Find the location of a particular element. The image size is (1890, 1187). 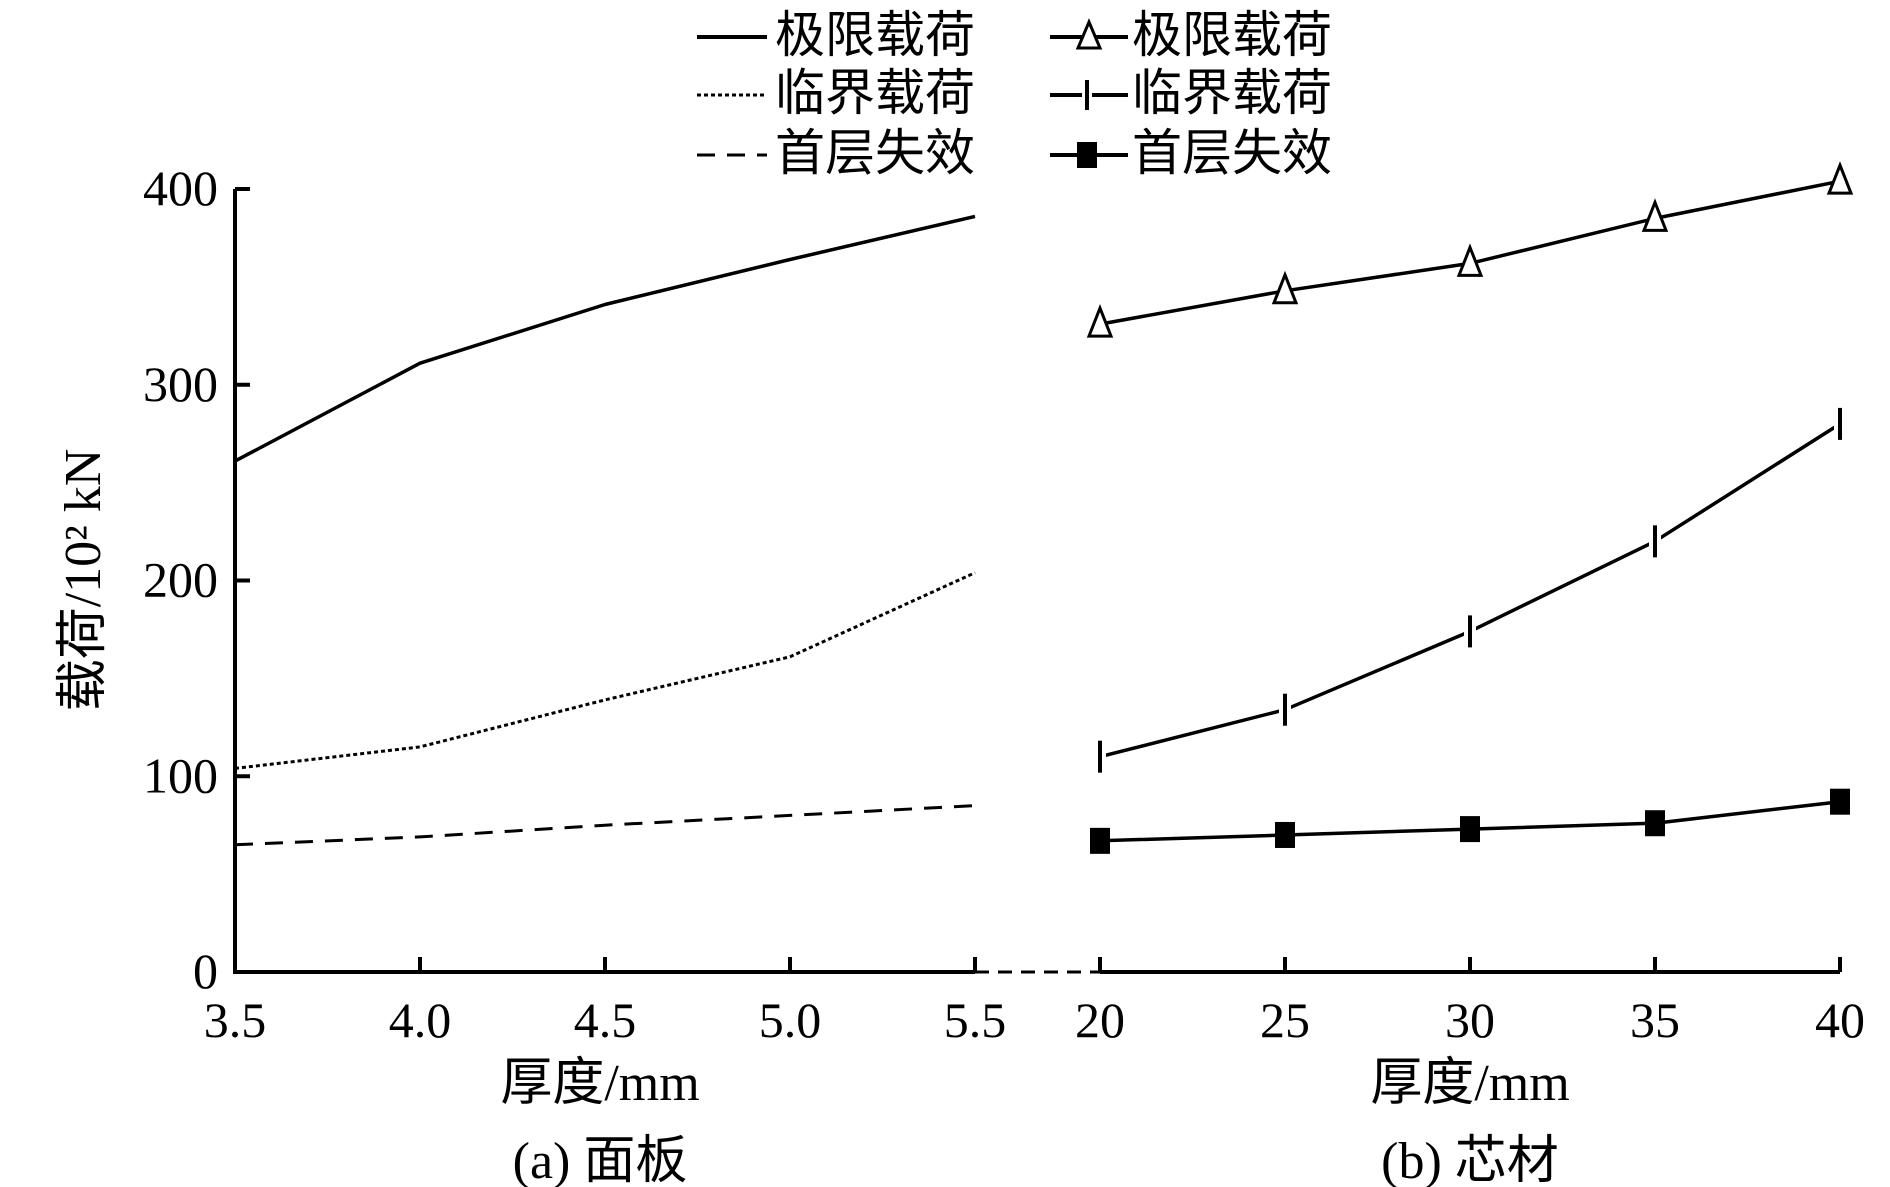

x-tick-label: 5.0 is located at coordinates (790, 1020).